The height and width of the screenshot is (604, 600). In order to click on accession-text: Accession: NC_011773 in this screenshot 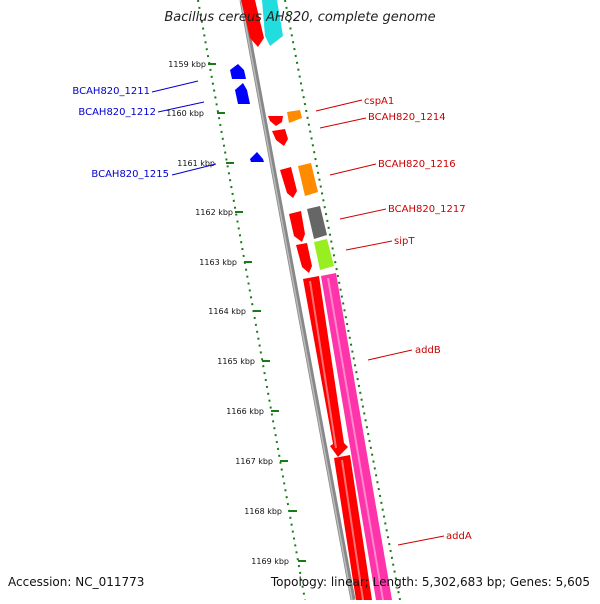, I will do `click(76, 582)`.